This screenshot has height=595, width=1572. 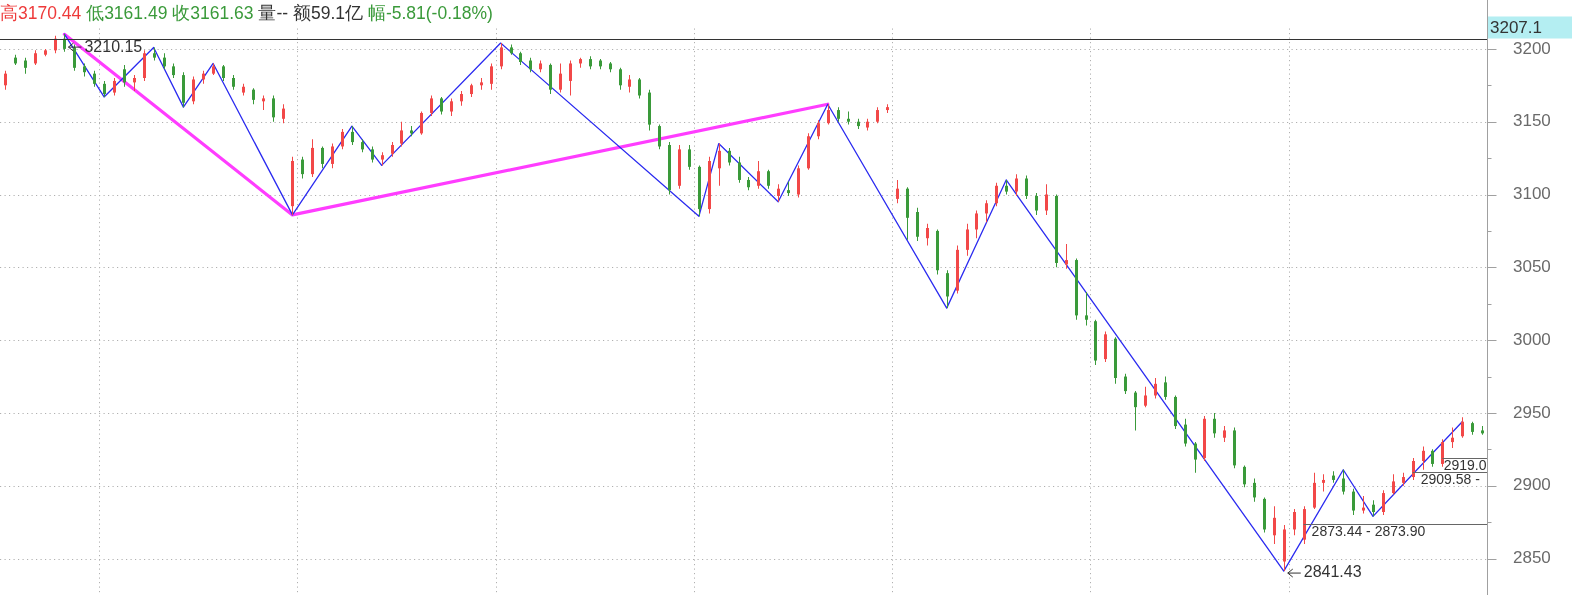 What do you see at coordinates (1368, 530) in the screenshot?
I see `ref-line-label: 2873.44 - 2873.90` at bounding box center [1368, 530].